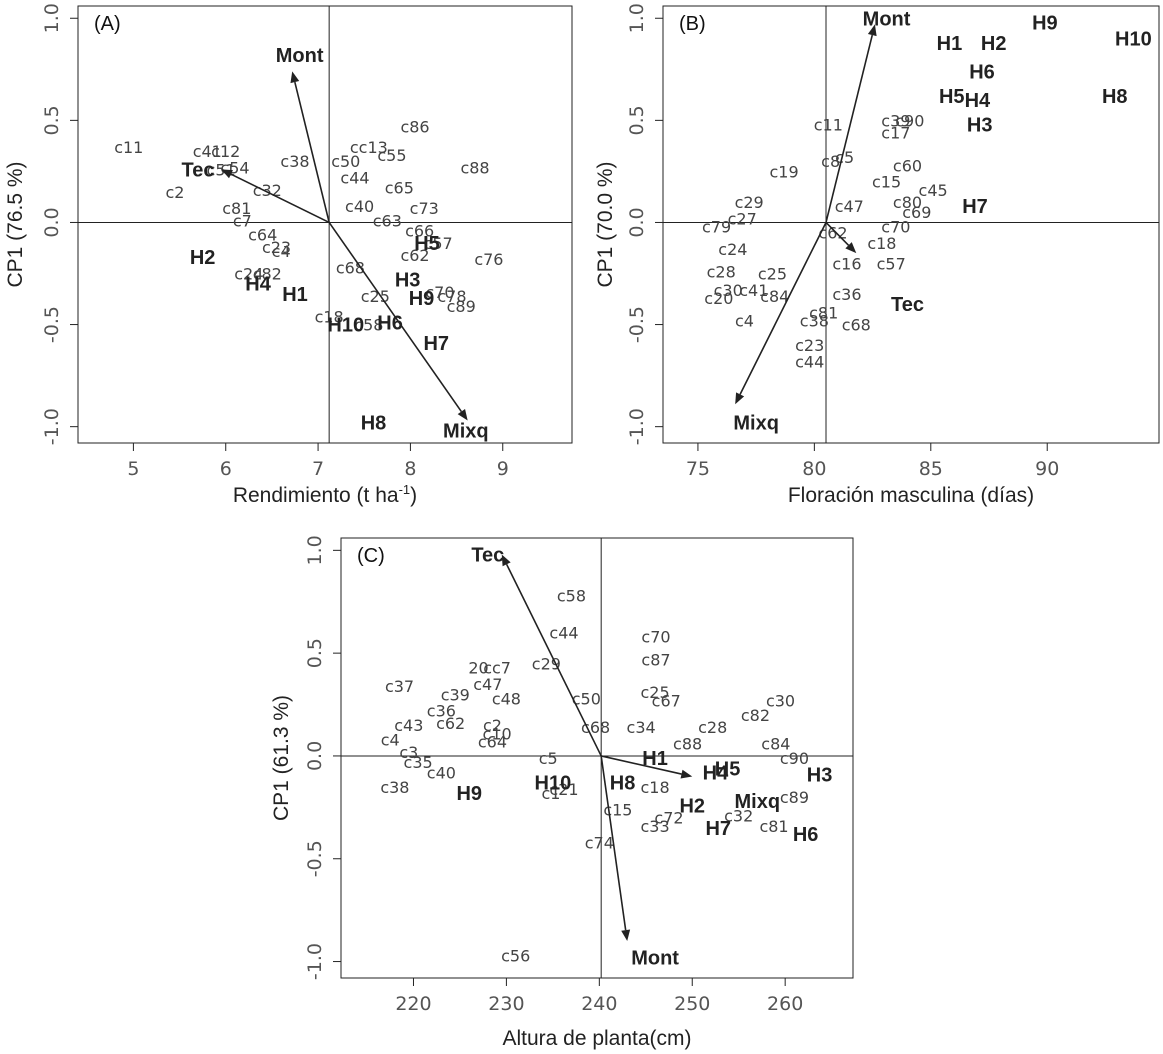 The width and height of the screenshot is (1163, 1054). What do you see at coordinates (281, 758) in the screenshot?
I see `y-axis-title: CP1 (61.3 %)` at bounding box center [281, 758].